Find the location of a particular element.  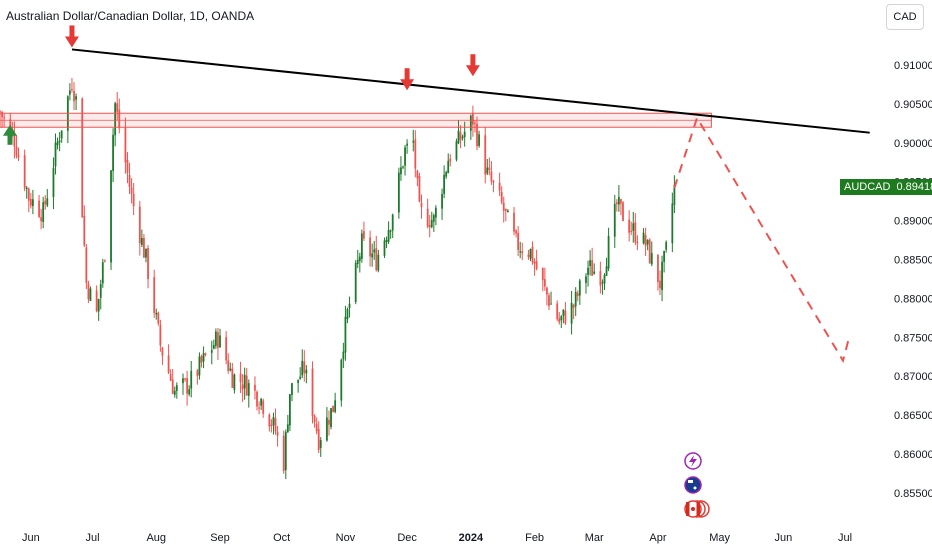

y-tick-label: 0.90000 is located at coordinates (913, 144).